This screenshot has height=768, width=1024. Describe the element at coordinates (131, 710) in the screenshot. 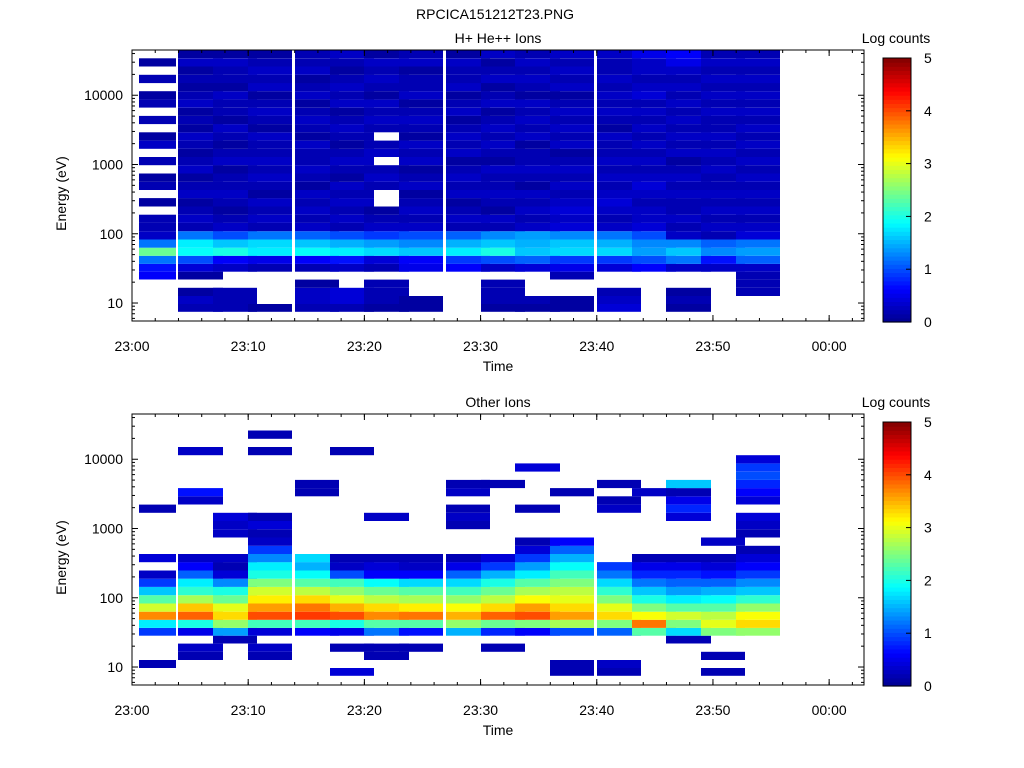

I see `x-tick-label: 23:00` at that location.